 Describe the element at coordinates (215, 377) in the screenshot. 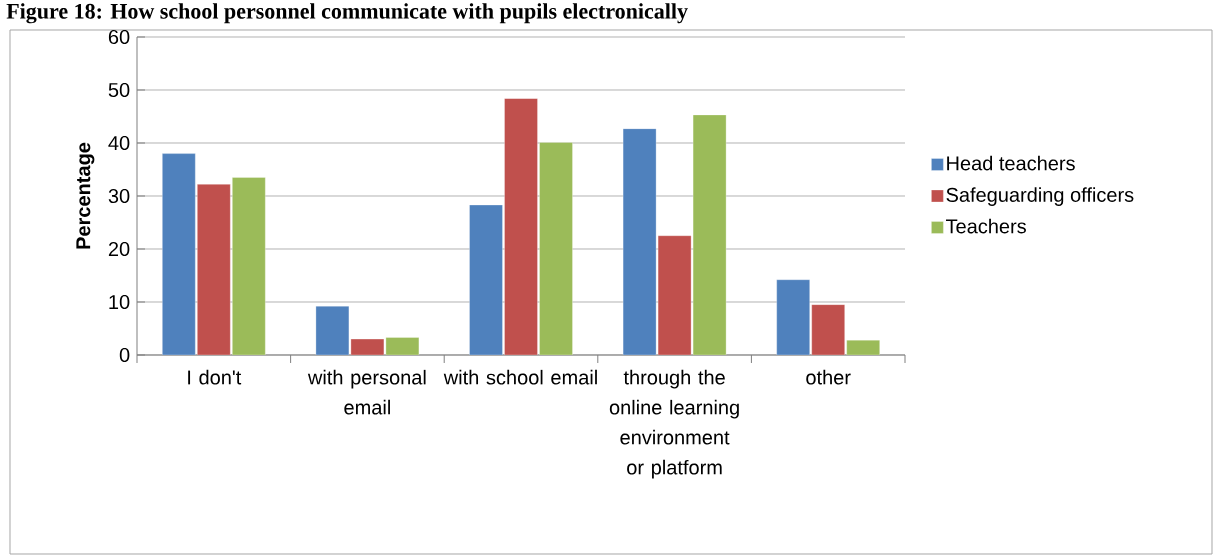

I see `x-tick-label: I don't` at that location.